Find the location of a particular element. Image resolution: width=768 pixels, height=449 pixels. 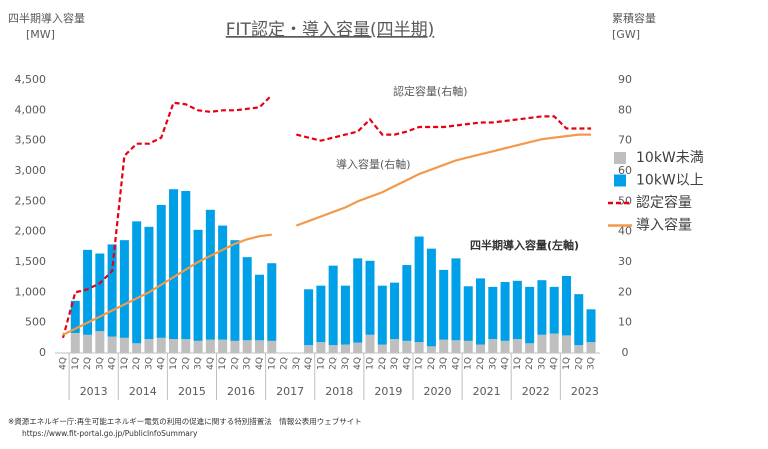

y2-tick-label: 10 is located at coordinates (625, 322).